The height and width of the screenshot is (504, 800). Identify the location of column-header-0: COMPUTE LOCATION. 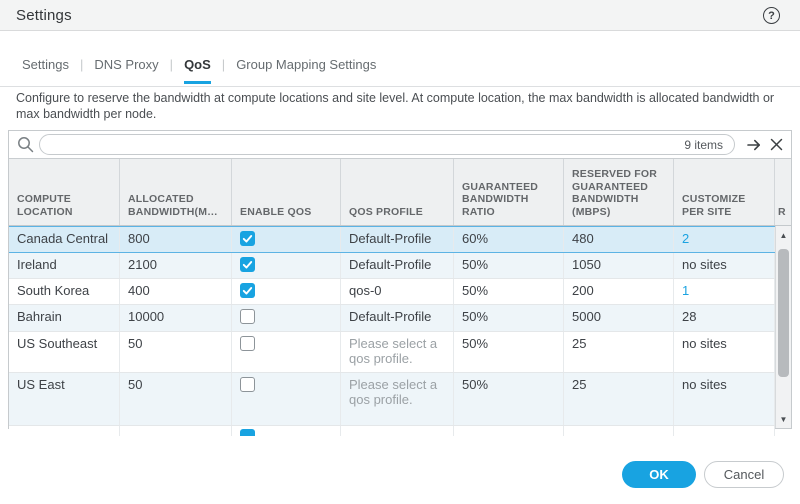
(64, 192).